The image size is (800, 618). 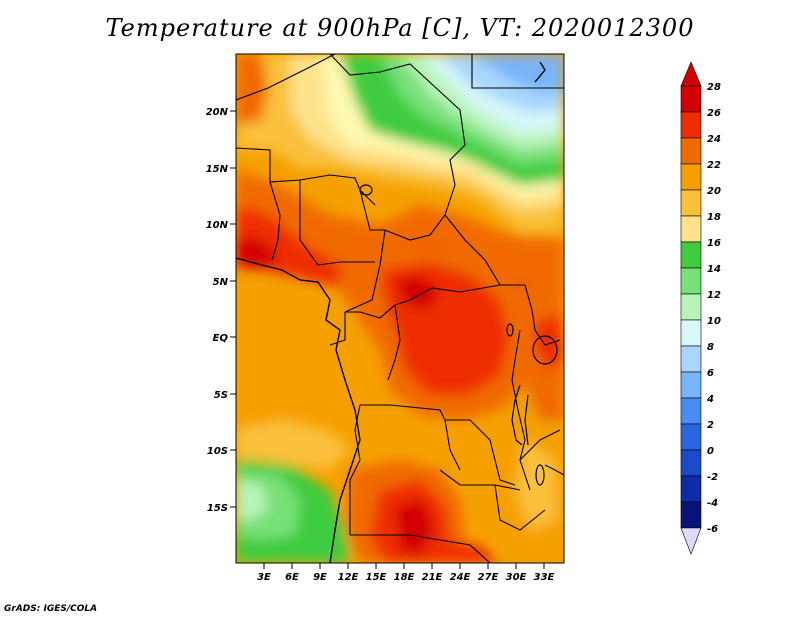 What do you see at coordinates (217, 225) in the screenshot?
I see `lat-label-10n: 10N` at bounding box center [217, 225].